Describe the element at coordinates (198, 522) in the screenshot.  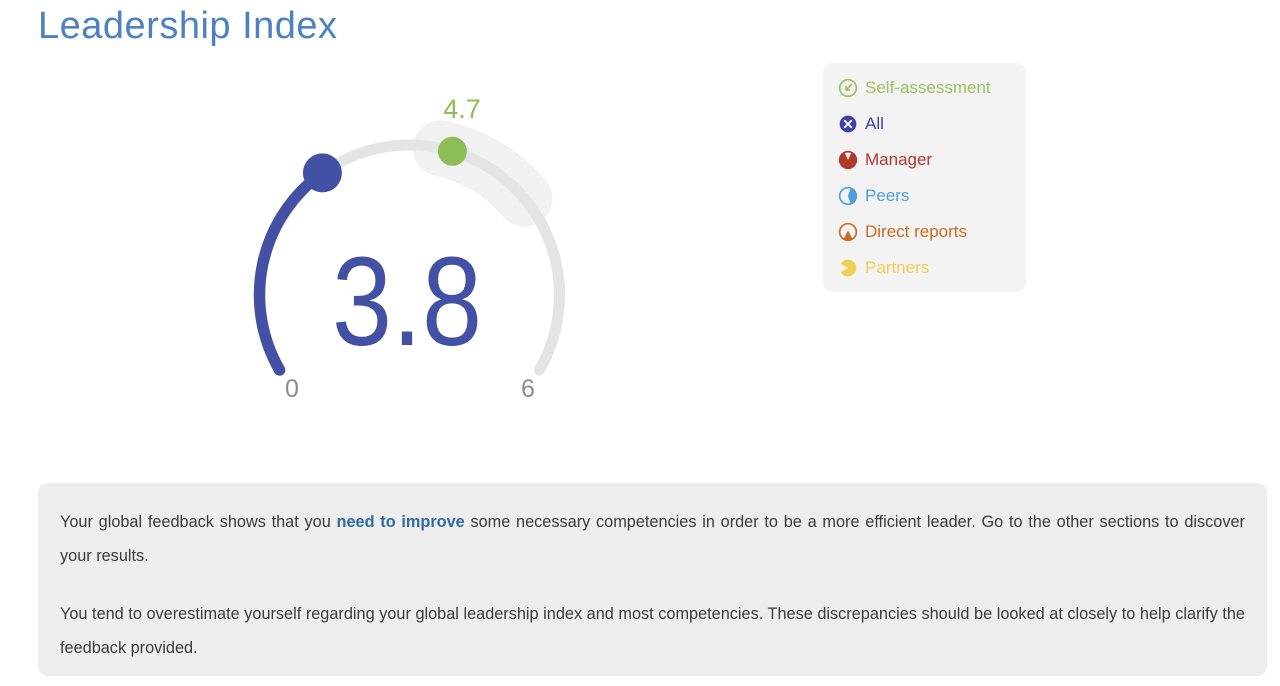
I see `feedback-text: Your global feedback shows that you` at that location.